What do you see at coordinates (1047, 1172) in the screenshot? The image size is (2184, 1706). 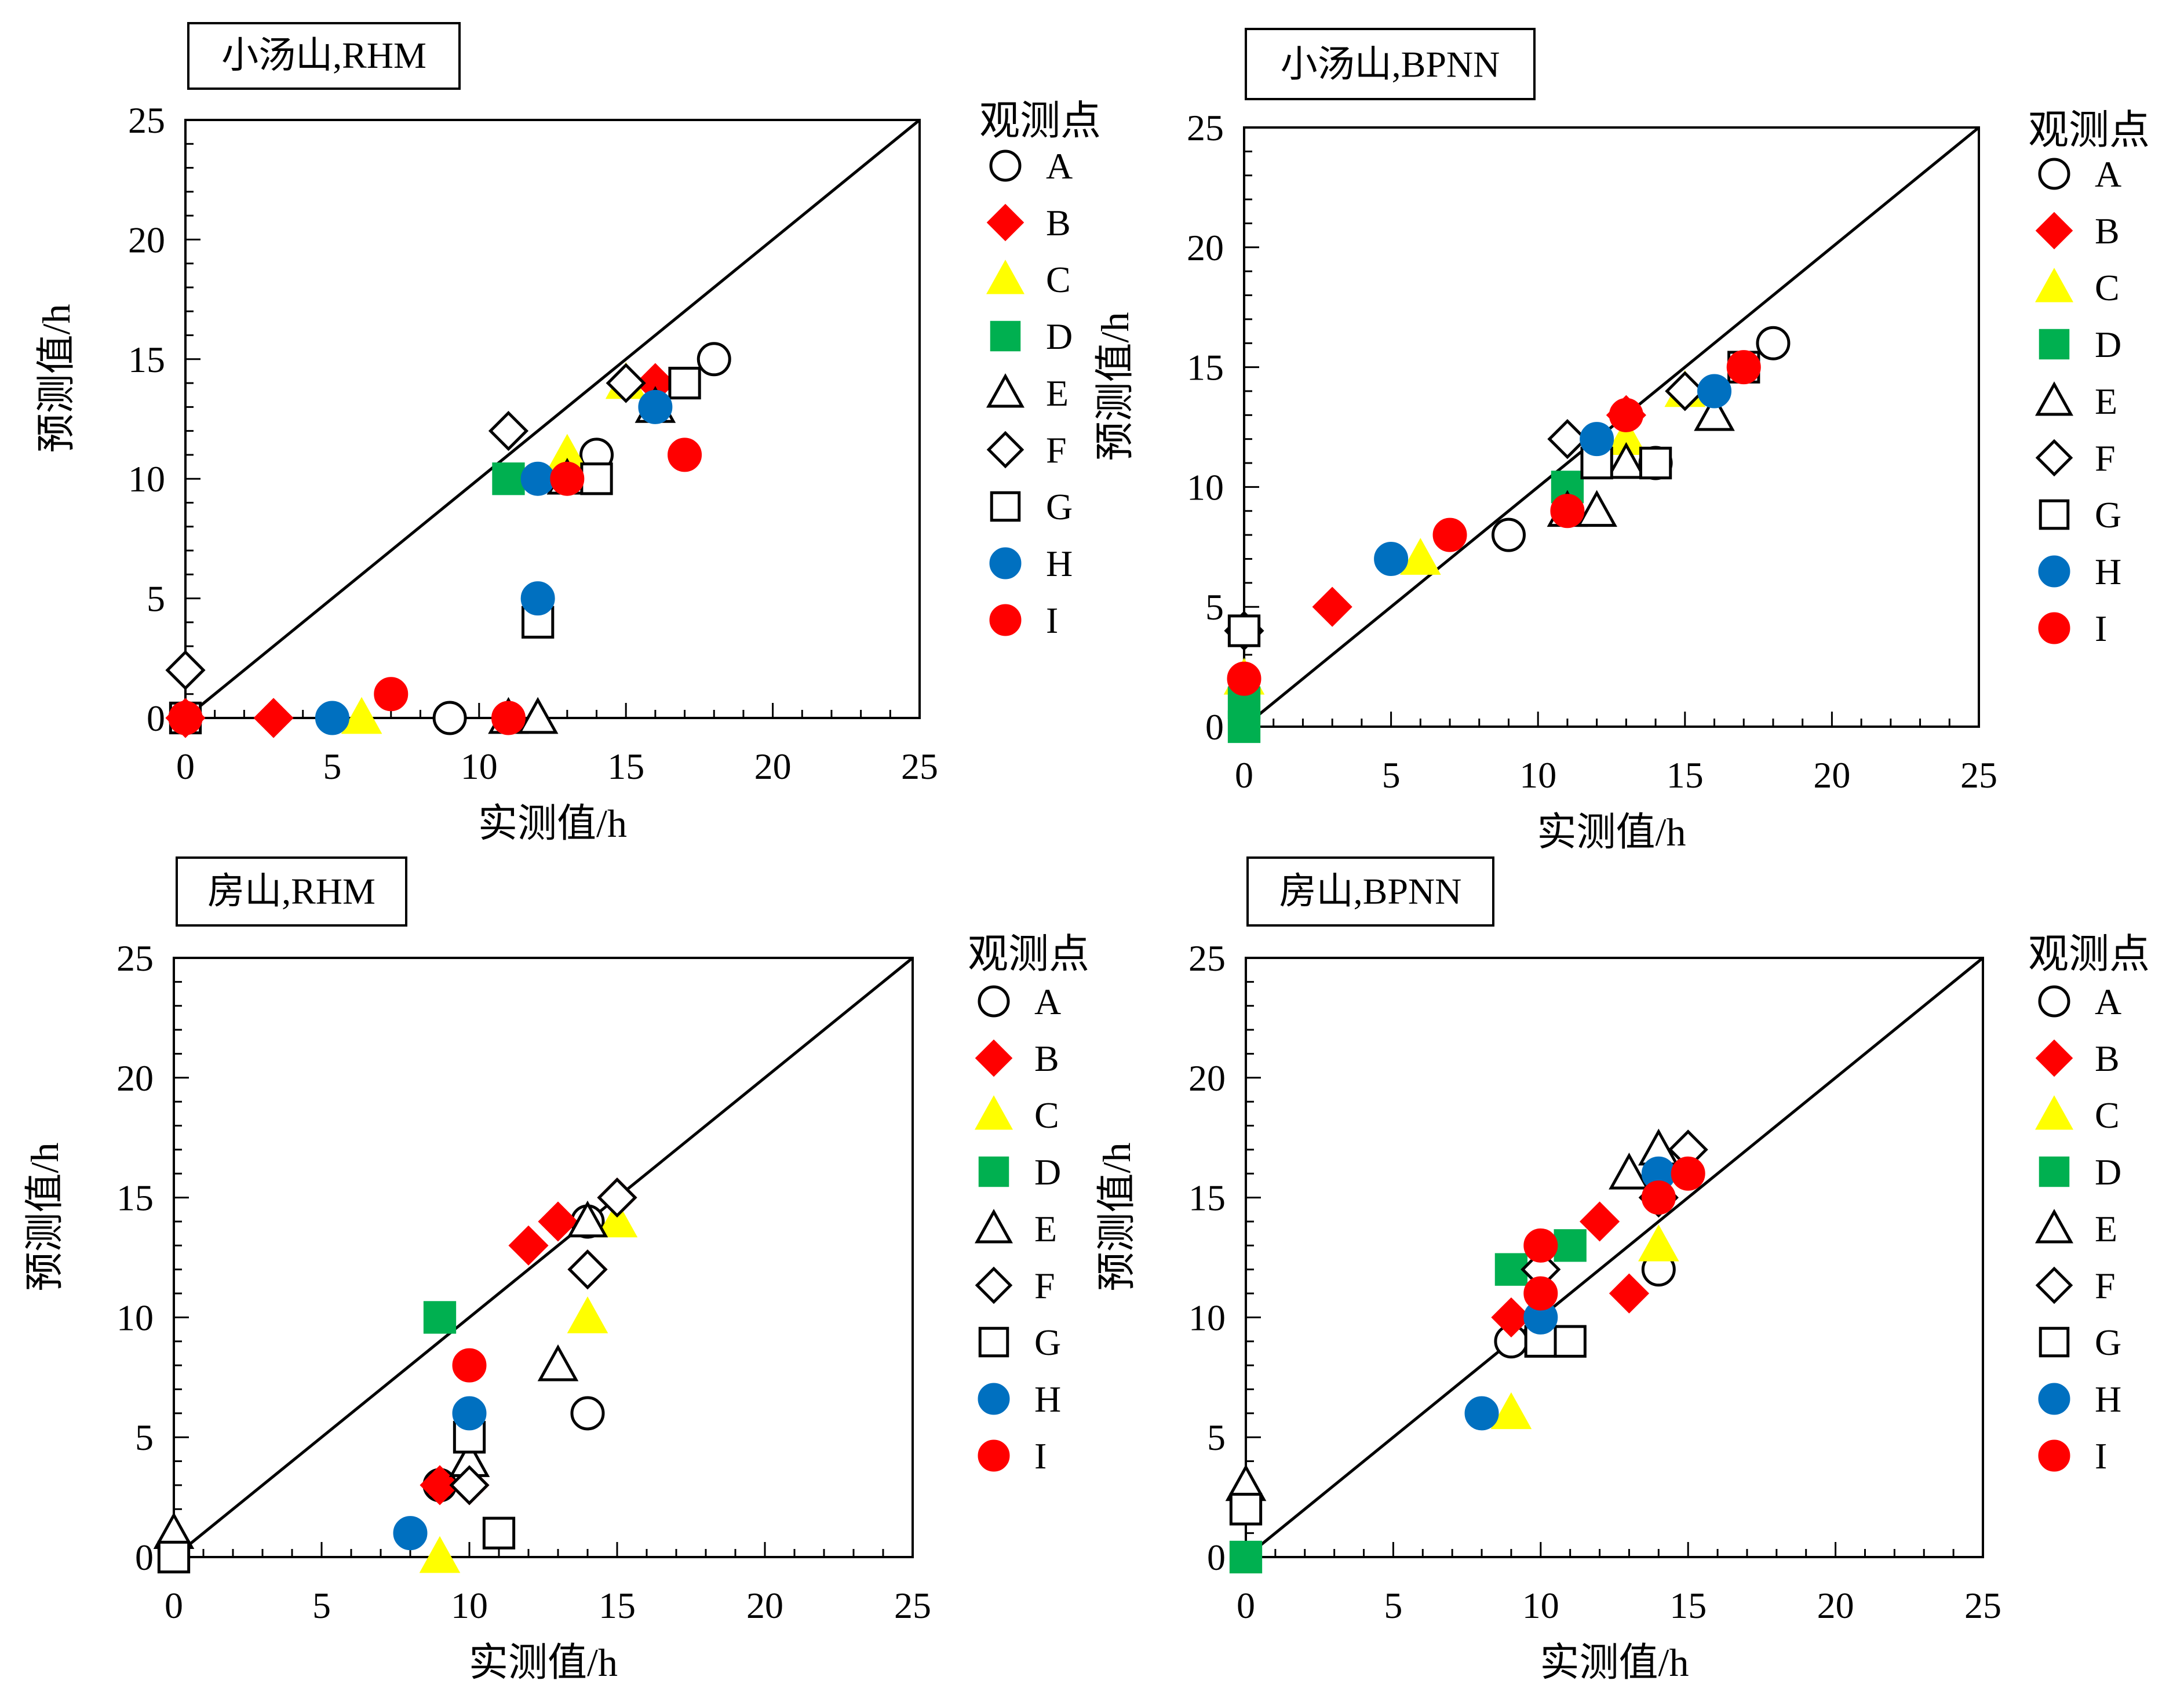 I see `legend-label-D: D` at bounding box center [1047, 1172].